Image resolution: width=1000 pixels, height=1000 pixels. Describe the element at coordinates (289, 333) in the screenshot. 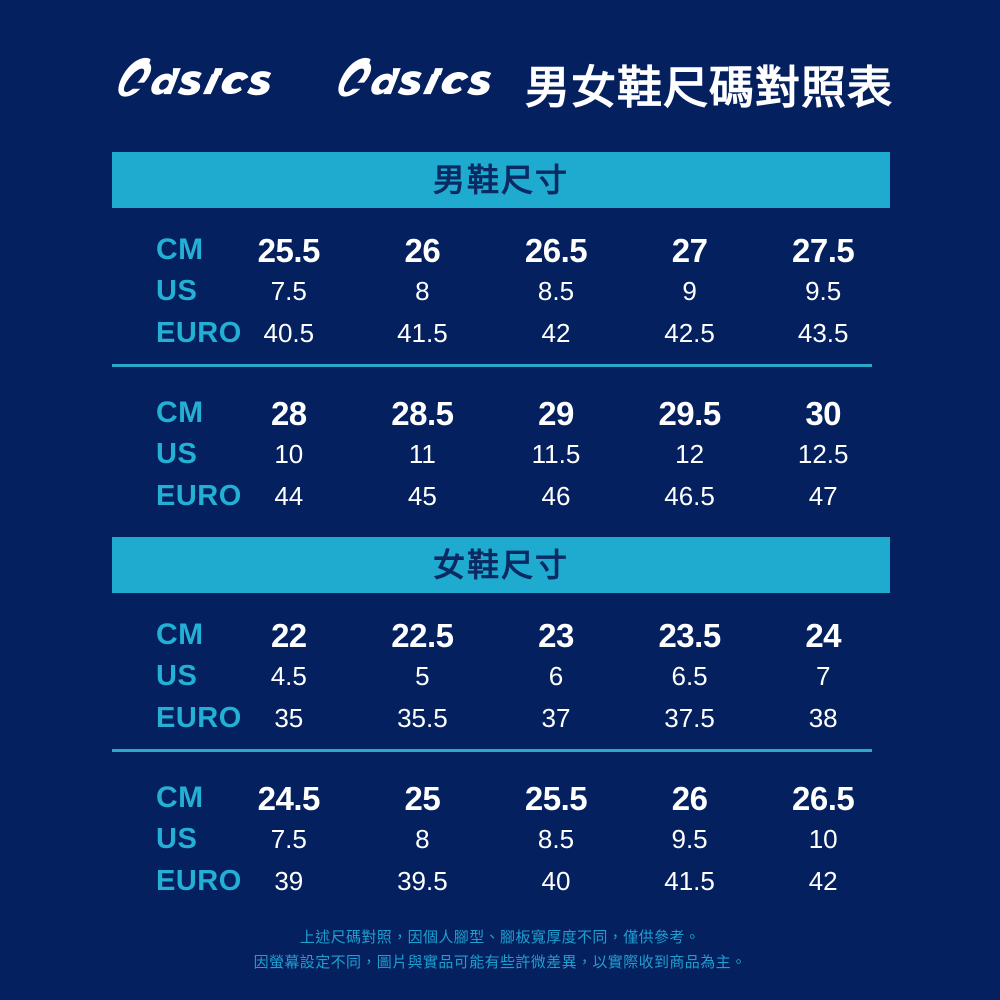

I see `cell-value: 40.5` at that location.